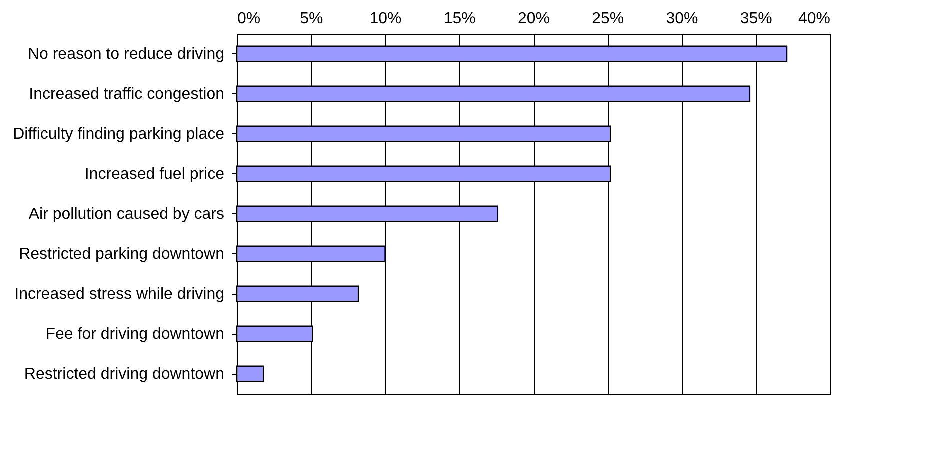 This screenshot has width=952, height=455. What do you see at coordinates (121, 254) in the screenshot?
I see `y-tick-label: Restricted parking downtown` at bounding box center [121, 254].